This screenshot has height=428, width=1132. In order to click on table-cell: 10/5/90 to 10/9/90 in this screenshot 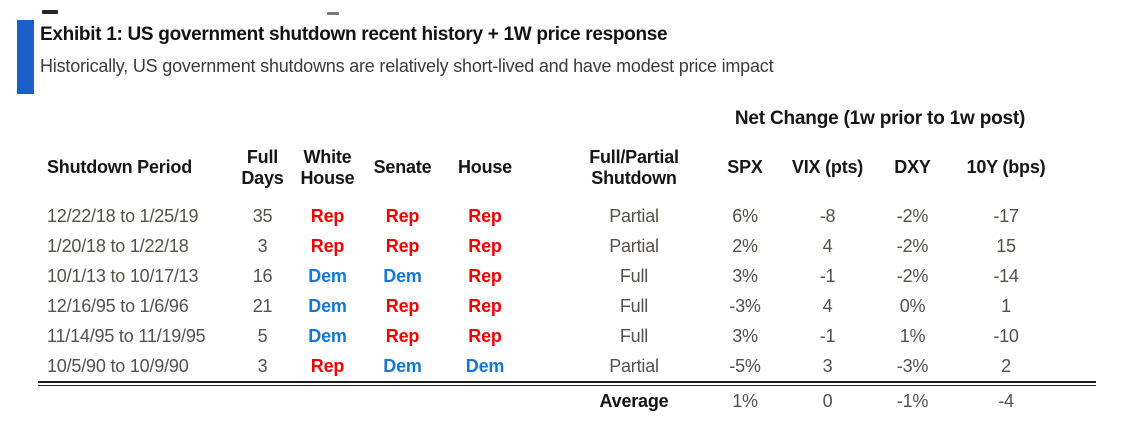, I will do `click(118, 365)`.